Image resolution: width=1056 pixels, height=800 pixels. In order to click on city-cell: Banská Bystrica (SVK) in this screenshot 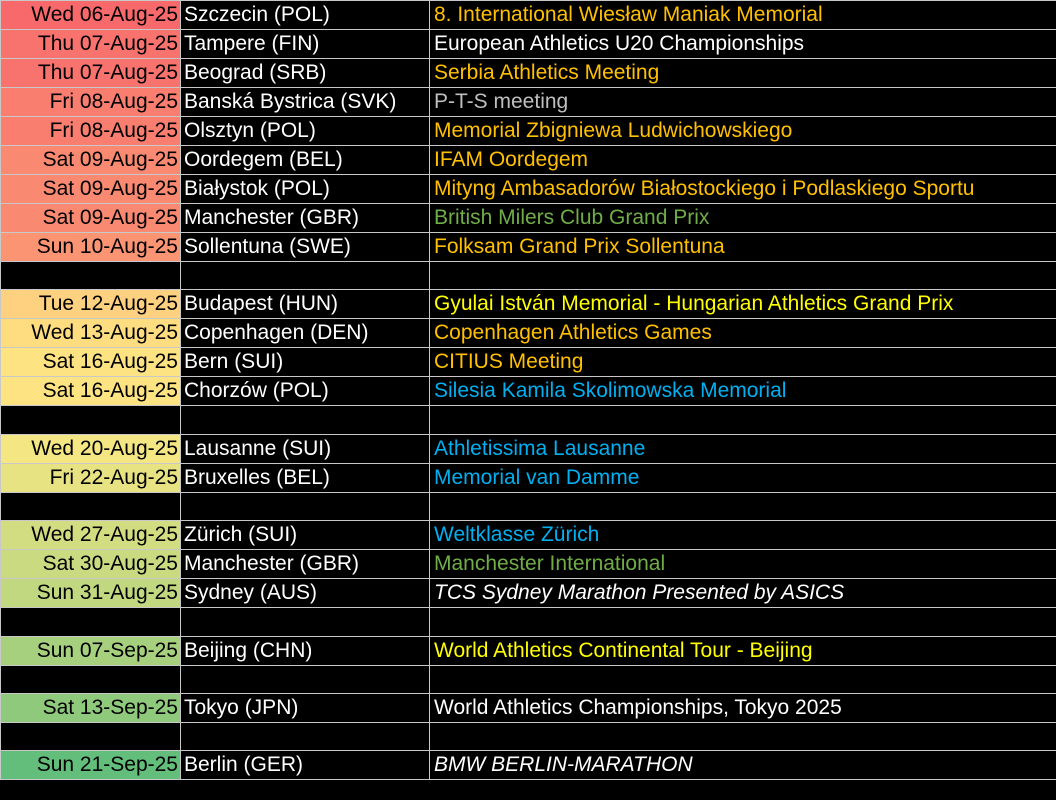, I will do `click(305, 102)`.